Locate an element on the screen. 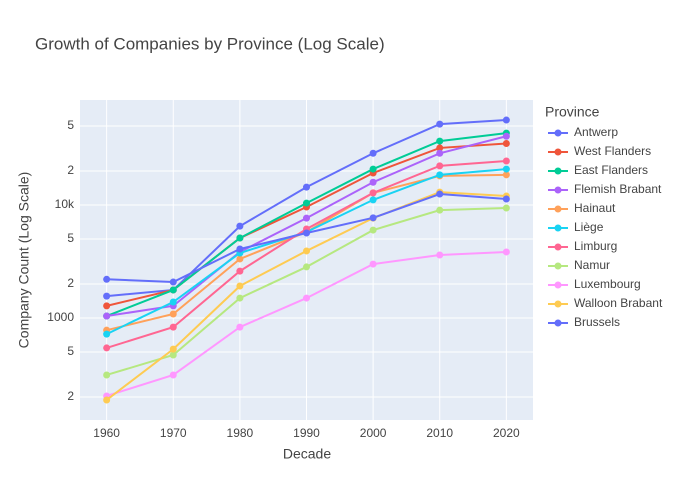 This screenshot has height=500, width=700. x-tick-label: 1970 is located at coordinates (173, 433).